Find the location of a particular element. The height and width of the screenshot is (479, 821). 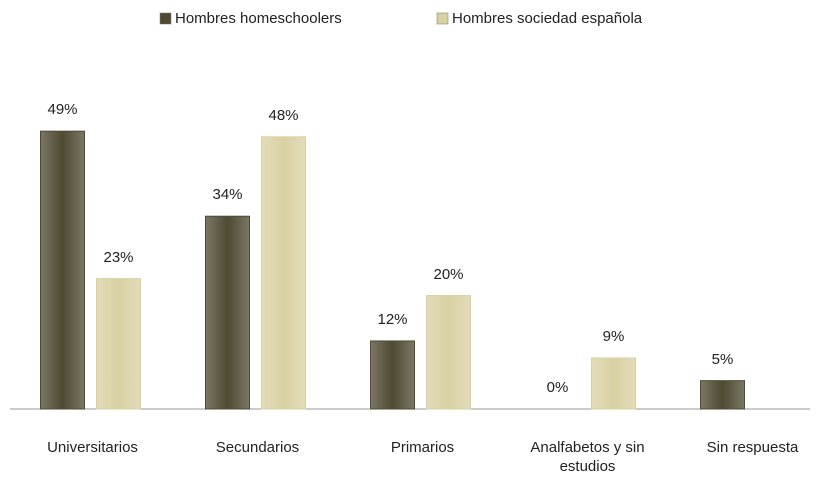

x-tick-label: Sin respuesta is located at coordinates (752, 447).